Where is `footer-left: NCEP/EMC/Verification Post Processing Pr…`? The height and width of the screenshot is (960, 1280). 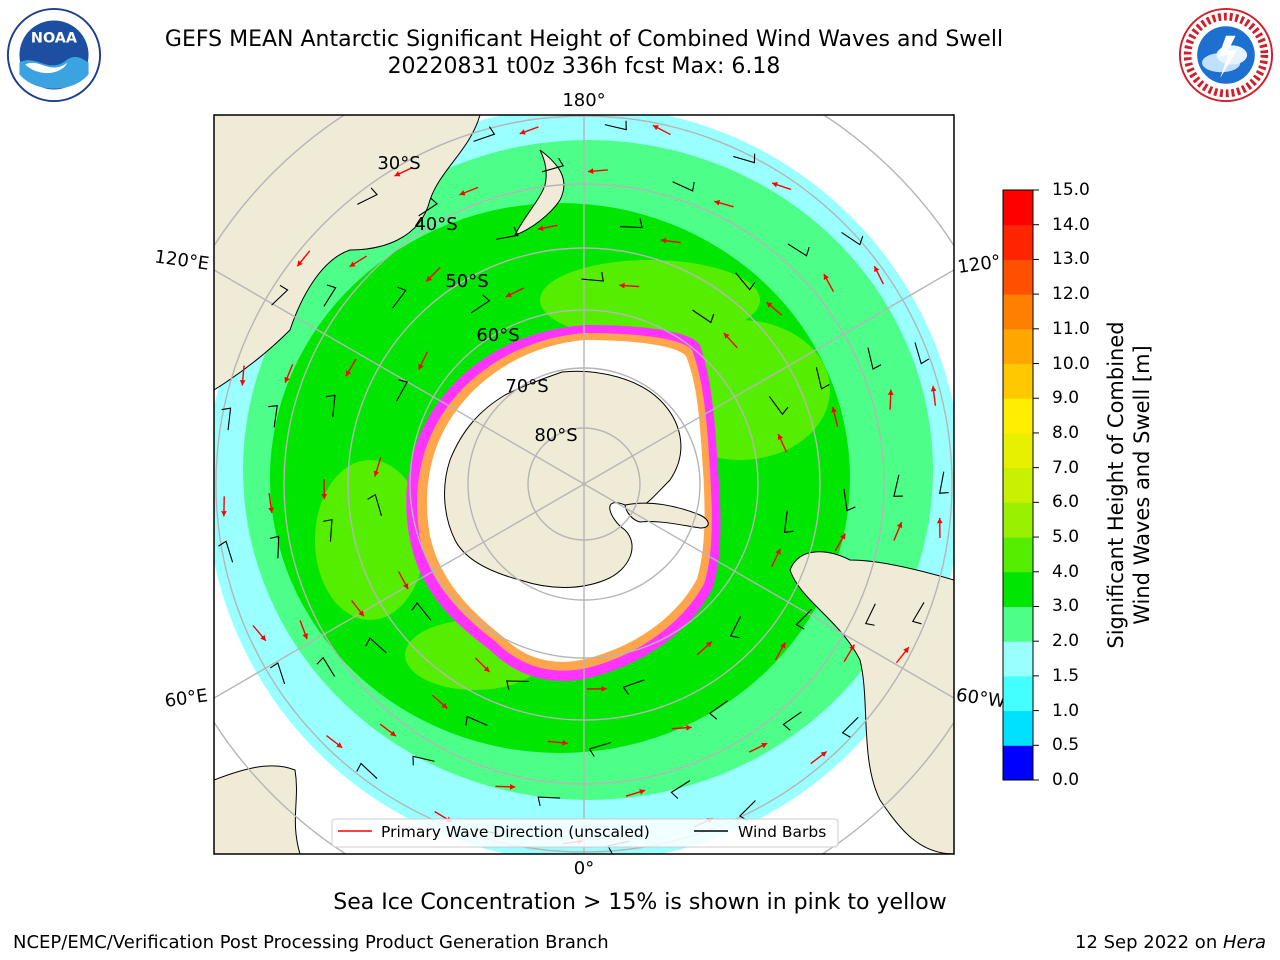
footer-left: NCEP/EMC/Verification Post Processing Pr… is located at coordinates (311, 942).